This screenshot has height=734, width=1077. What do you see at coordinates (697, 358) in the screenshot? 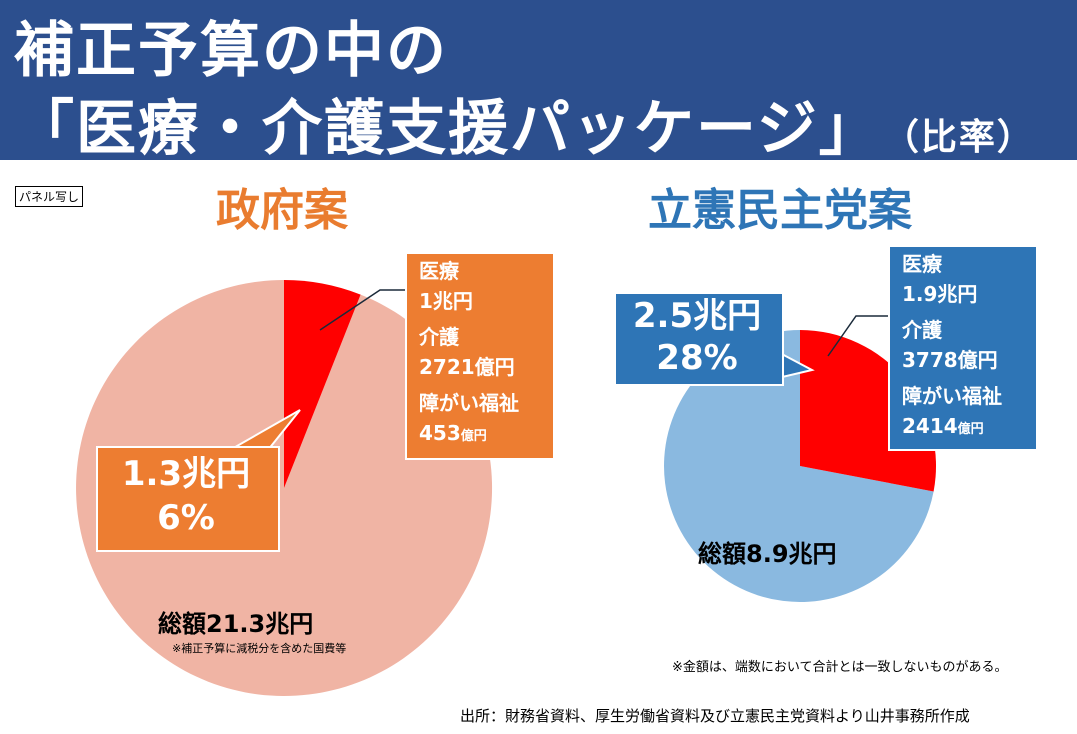
I see `cdp-highlight-percent: 28%` at bounding box center [697, 358].